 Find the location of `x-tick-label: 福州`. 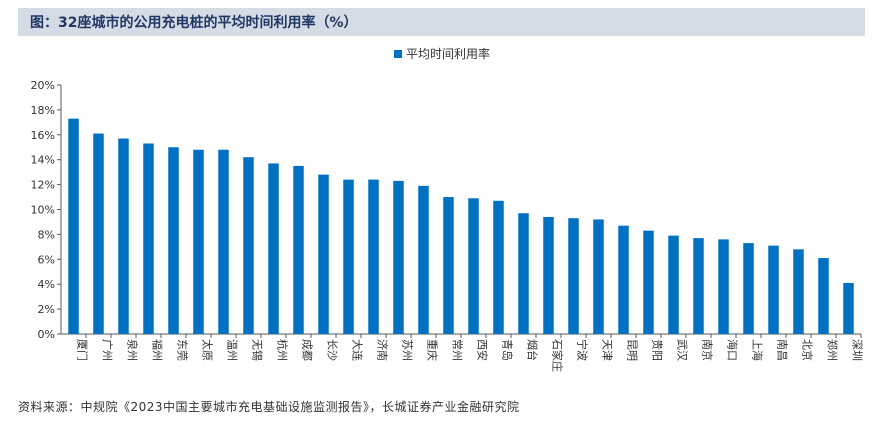

x-tick-label: 福州 is located at coordinates (158, 350).